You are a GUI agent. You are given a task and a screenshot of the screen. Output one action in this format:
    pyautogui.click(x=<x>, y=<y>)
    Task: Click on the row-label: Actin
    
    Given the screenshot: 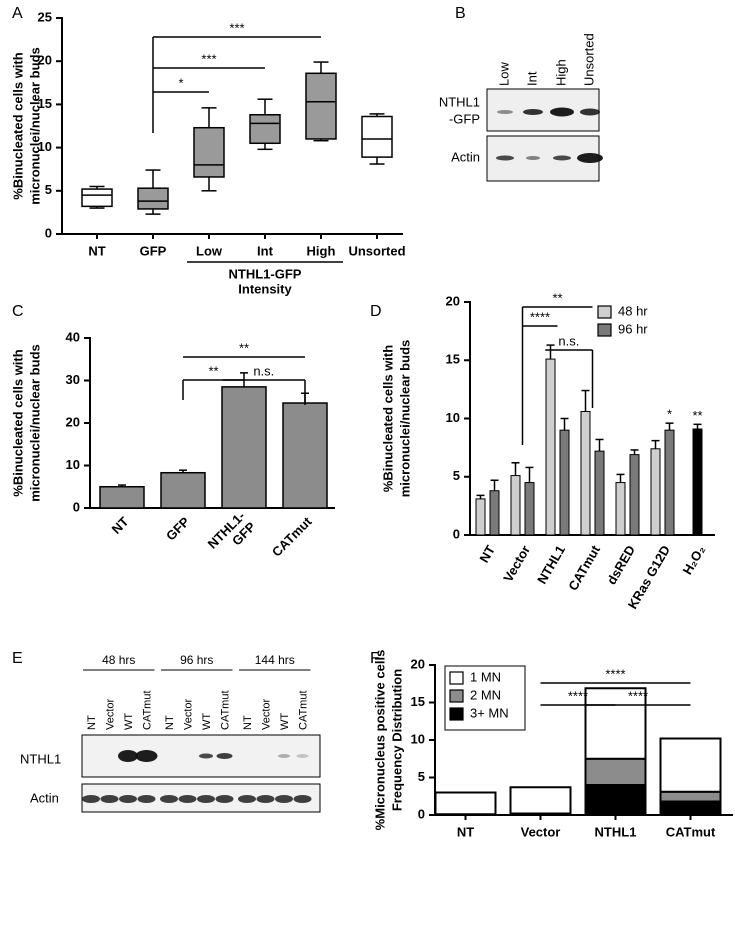 What is the action you would take?
    pyautogui.click(x=465, y=156)
    